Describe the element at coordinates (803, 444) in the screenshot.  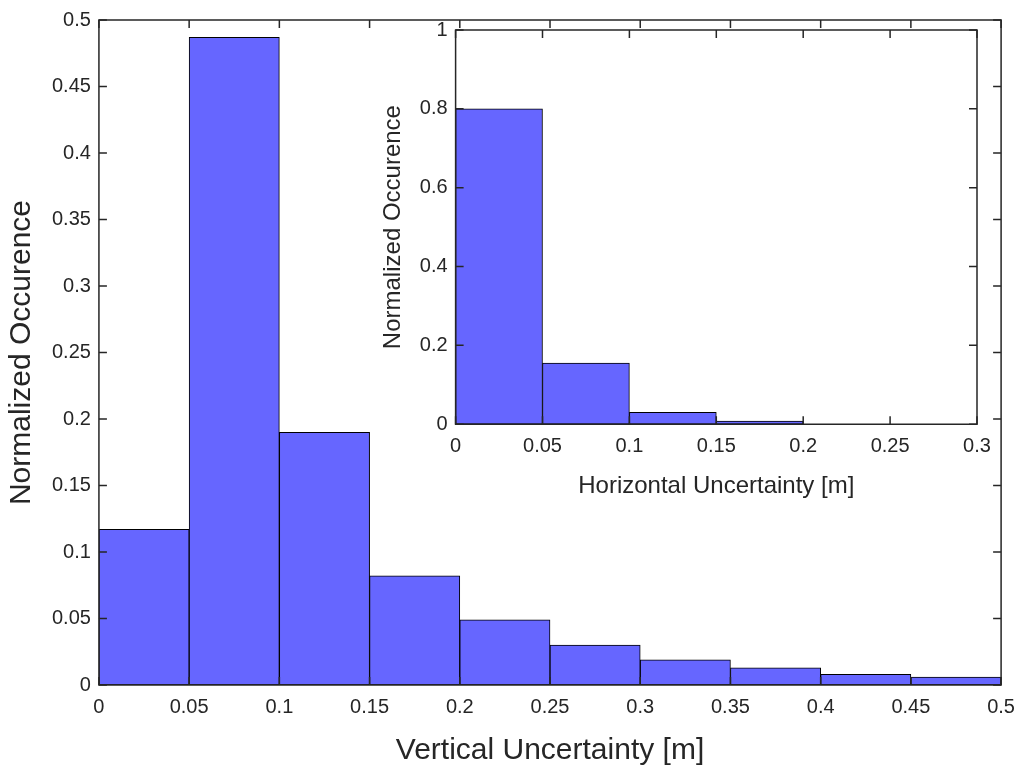
I see `x-tick-label: 0.2` at that location.